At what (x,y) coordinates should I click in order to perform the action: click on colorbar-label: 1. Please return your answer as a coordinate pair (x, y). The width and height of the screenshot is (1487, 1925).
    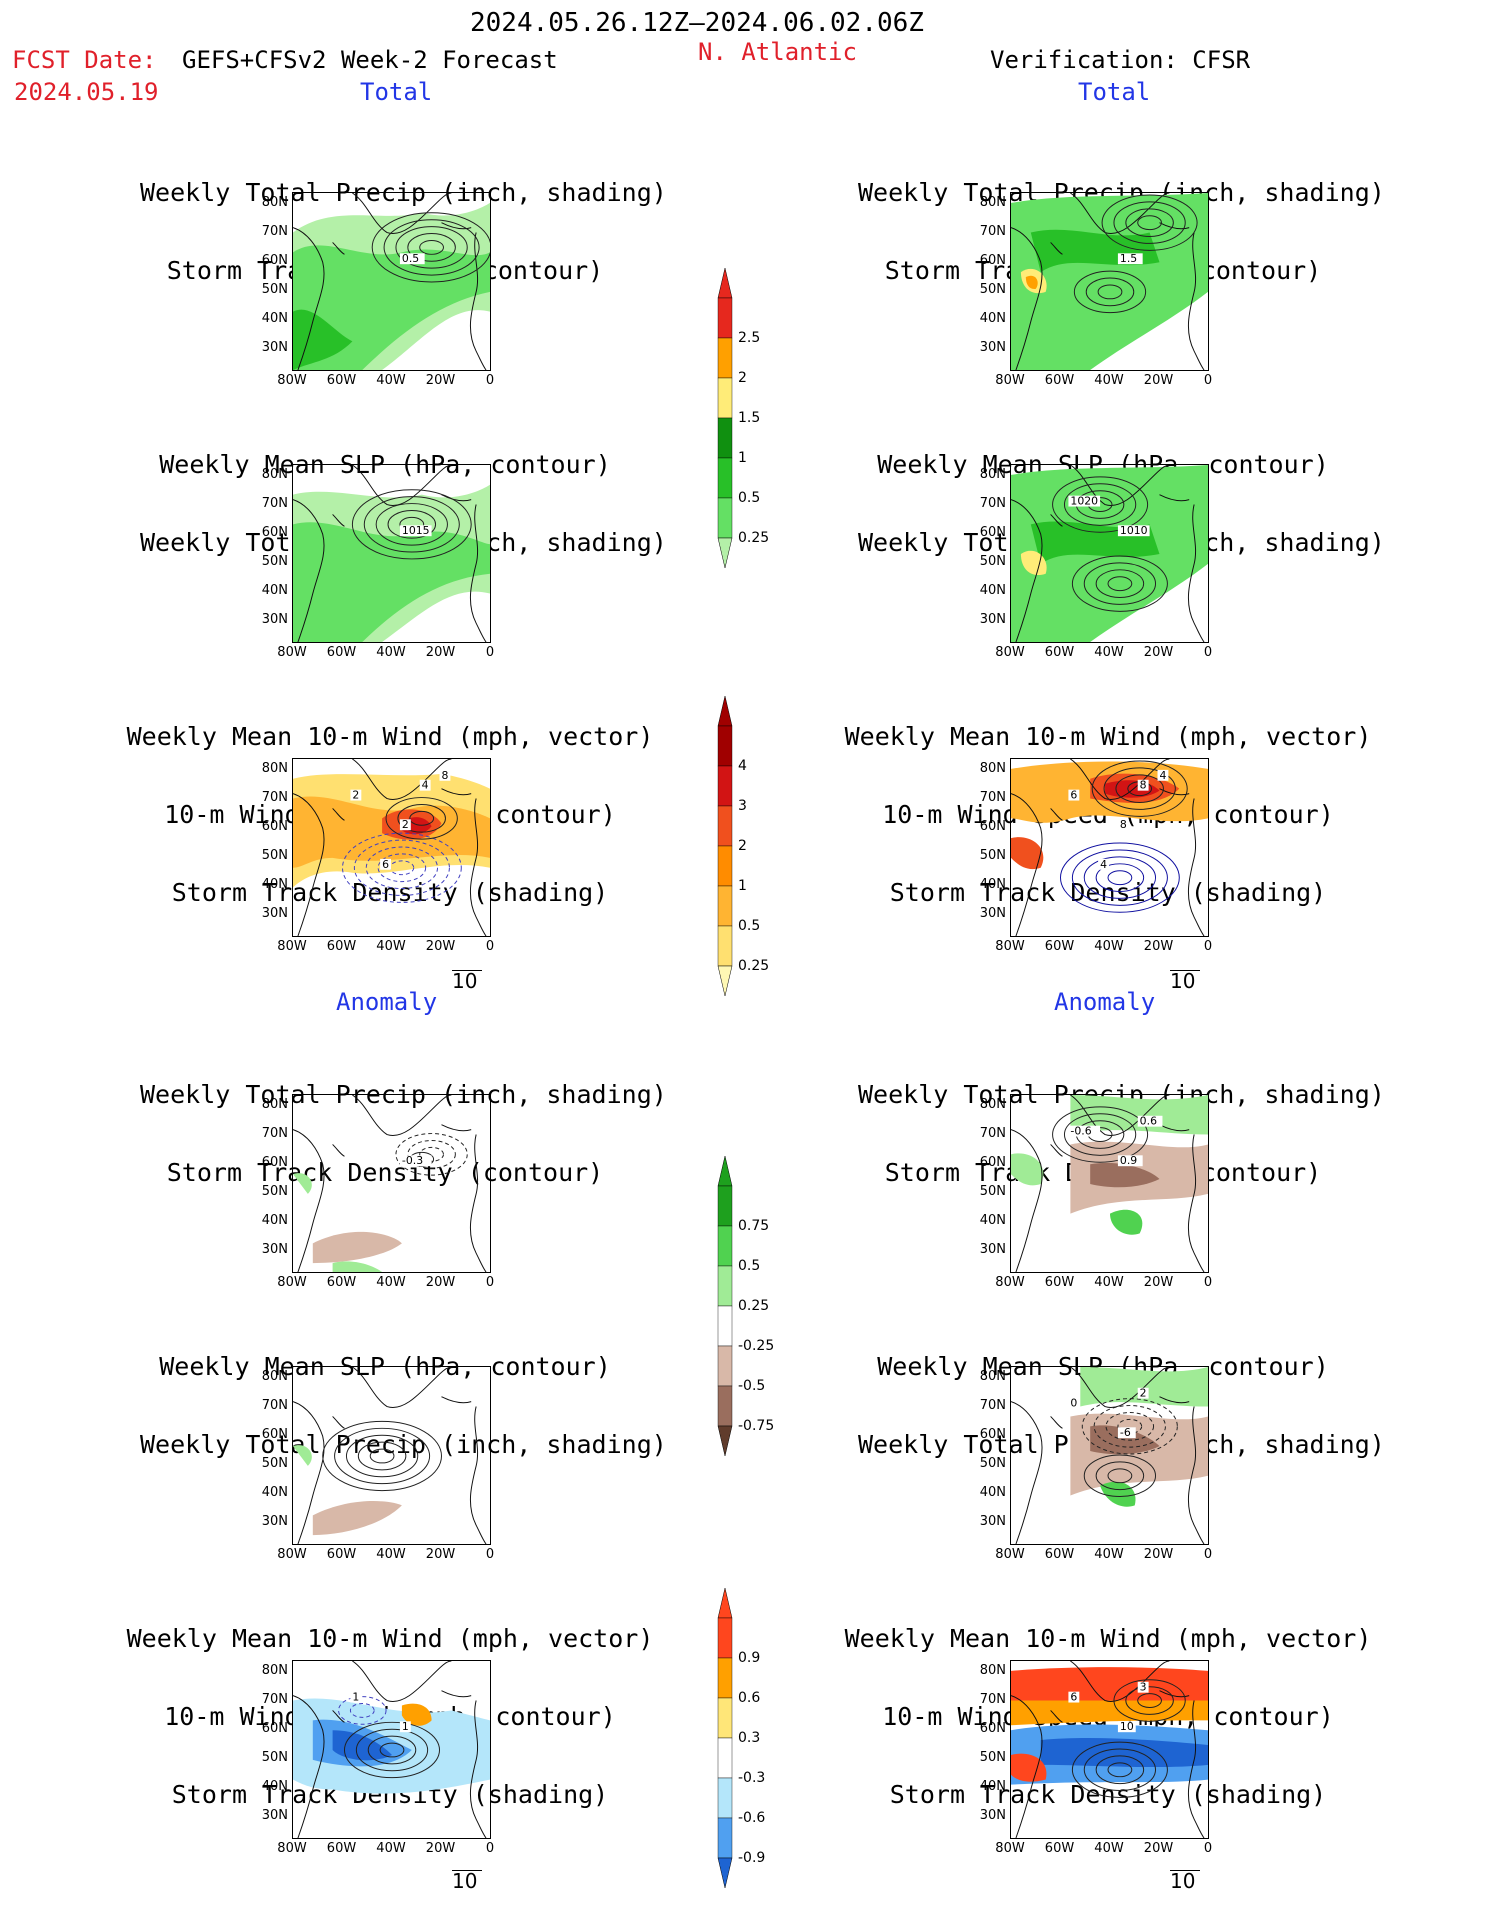
    Looking at the image, I should click on (742, 886).